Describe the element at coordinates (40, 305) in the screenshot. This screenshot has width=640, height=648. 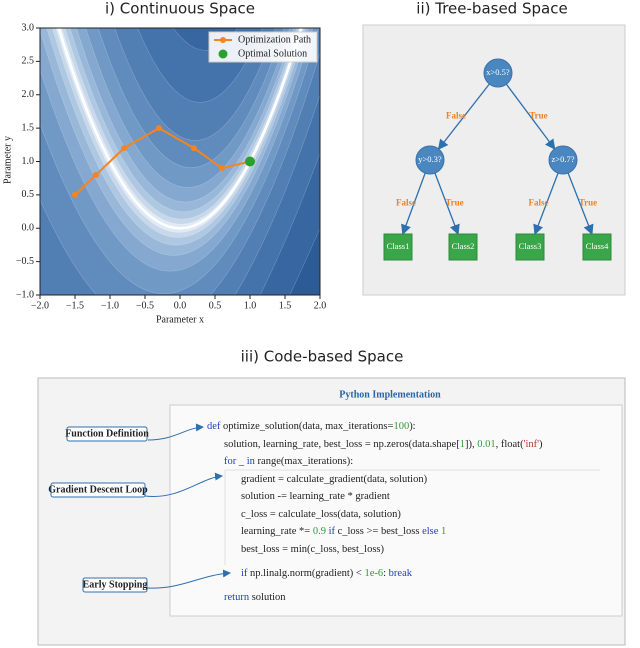
I see `x-tick-label: −2.0` at that location.